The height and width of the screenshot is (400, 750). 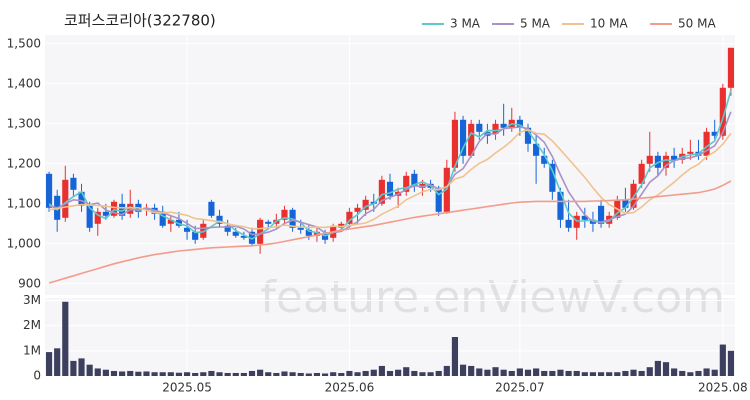 I want to click on legend-label: 5 MA, so click(x=535, y=24).